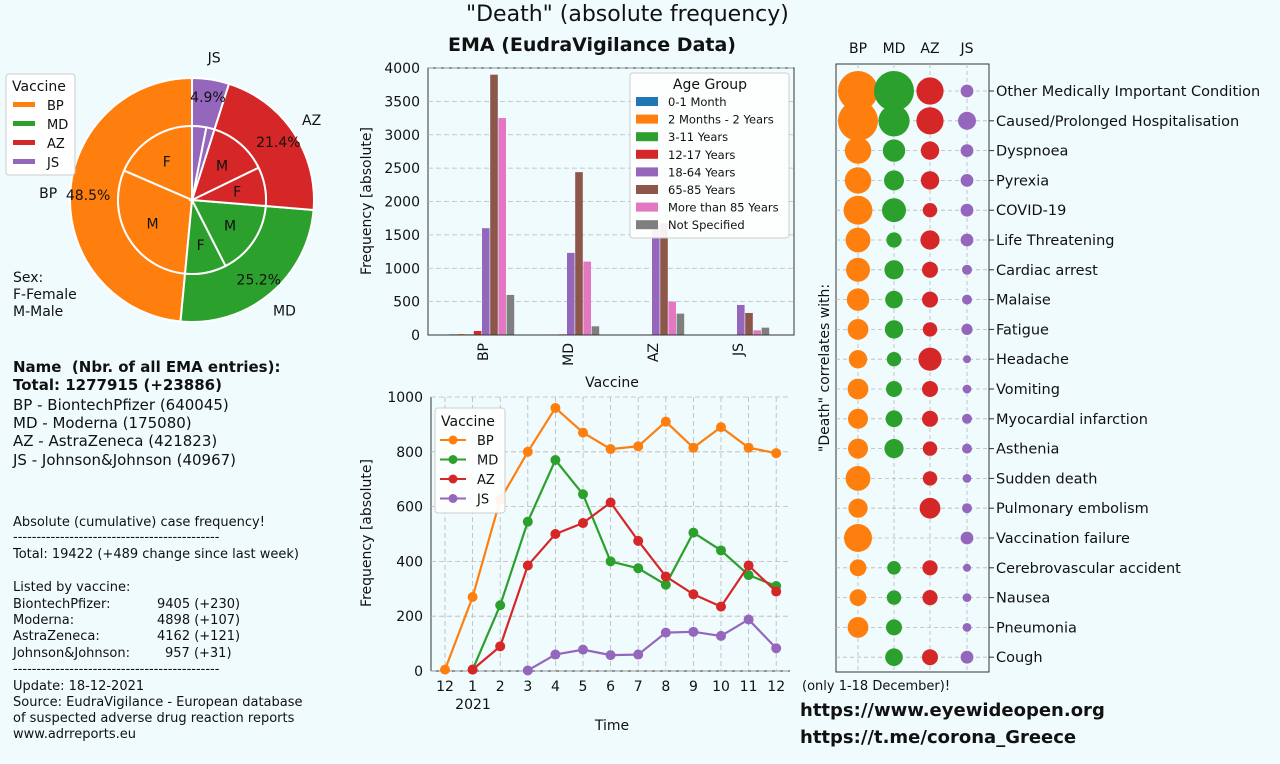 Image resolution: width=1280 pixels, height=764 pixels. Describe the element at coordinates (612, 383) in the screenshot. I see `bar-x-axis-label: Vaccine` at that location.